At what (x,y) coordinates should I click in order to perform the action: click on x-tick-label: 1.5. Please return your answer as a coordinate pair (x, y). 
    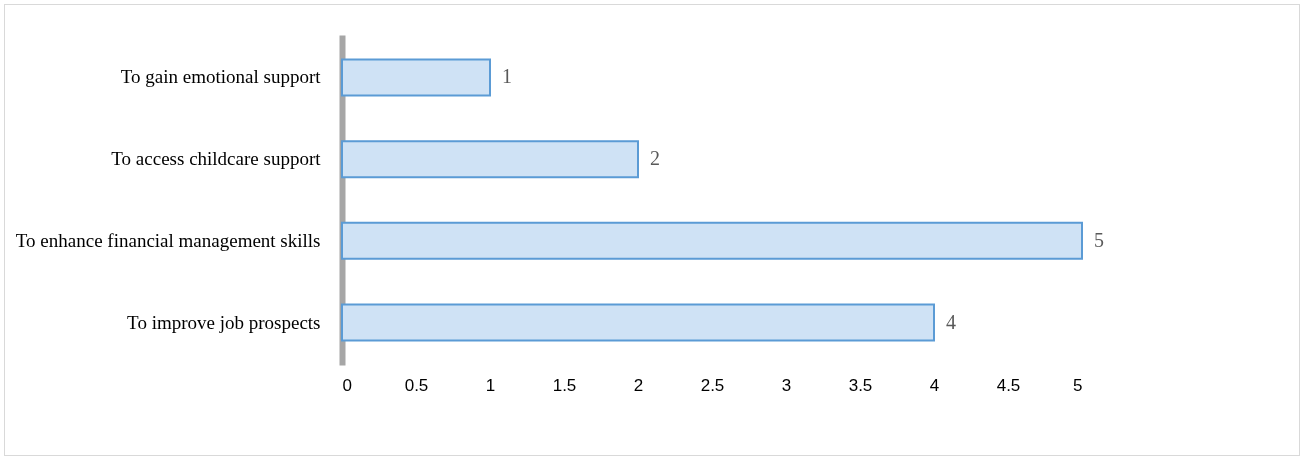
    Looking at the image, I should click on (564, 385).